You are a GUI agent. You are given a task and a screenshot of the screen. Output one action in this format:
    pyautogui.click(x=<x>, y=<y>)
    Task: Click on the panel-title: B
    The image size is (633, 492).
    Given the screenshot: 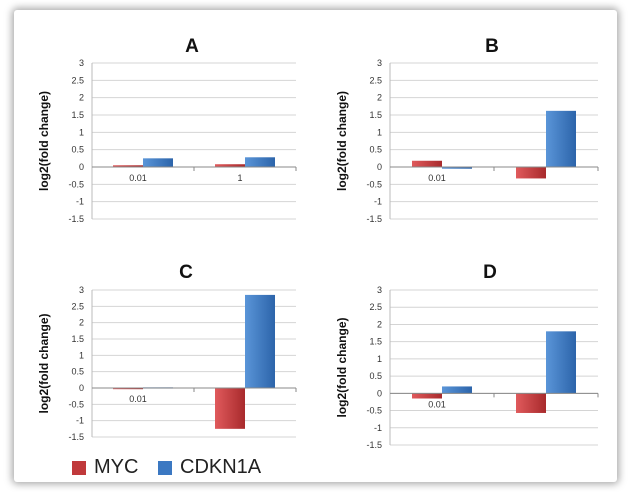 What is the action you would take?
    pyautogui.click(x=492, y=46)
    